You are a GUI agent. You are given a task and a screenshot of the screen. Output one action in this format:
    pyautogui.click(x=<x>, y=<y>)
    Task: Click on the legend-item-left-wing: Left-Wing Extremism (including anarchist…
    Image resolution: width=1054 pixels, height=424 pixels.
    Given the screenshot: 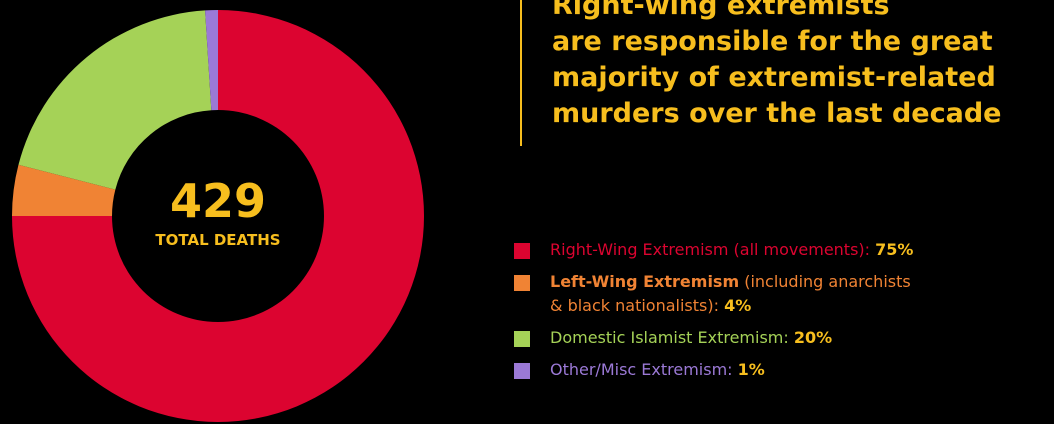 What is the action you would take?
    pyautogui.click(x=784, y=294)
    